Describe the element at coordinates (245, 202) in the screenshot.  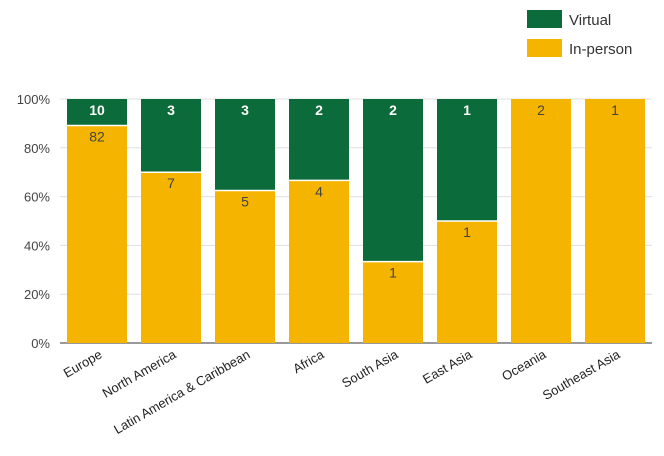
I see `data-label-in-person: 5` at that location.